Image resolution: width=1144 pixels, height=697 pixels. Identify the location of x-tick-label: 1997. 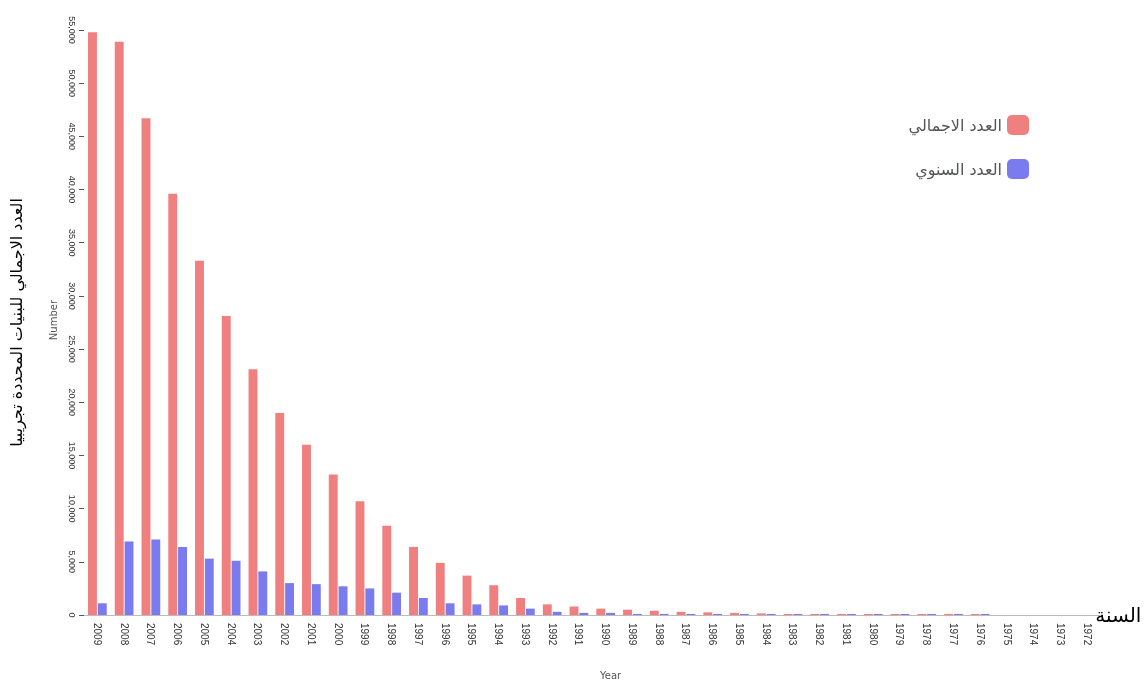
(418, 634).